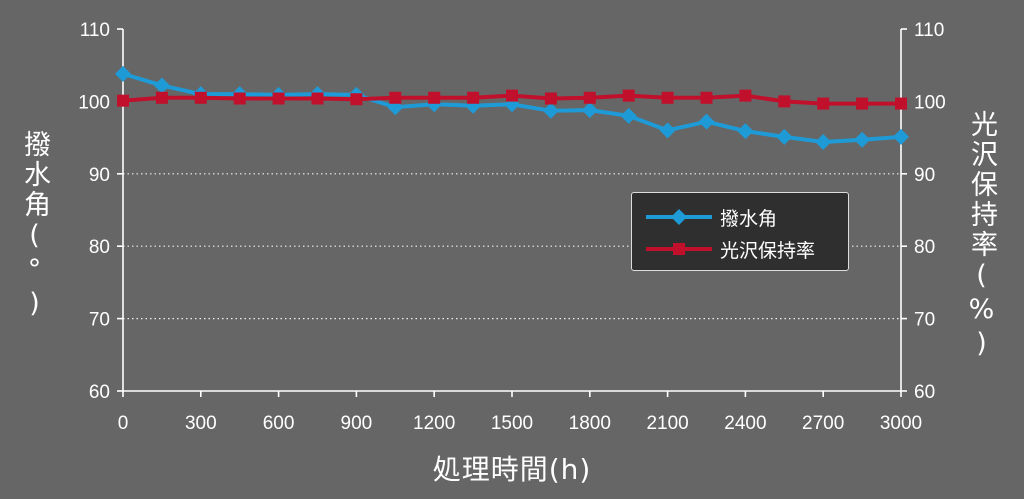 This screenshot has height=499, width=1024. What do you see at coordinates (434, 423) in the screenshot?
I see `x-tick-label: 1200` at bounding box center [434, 423].